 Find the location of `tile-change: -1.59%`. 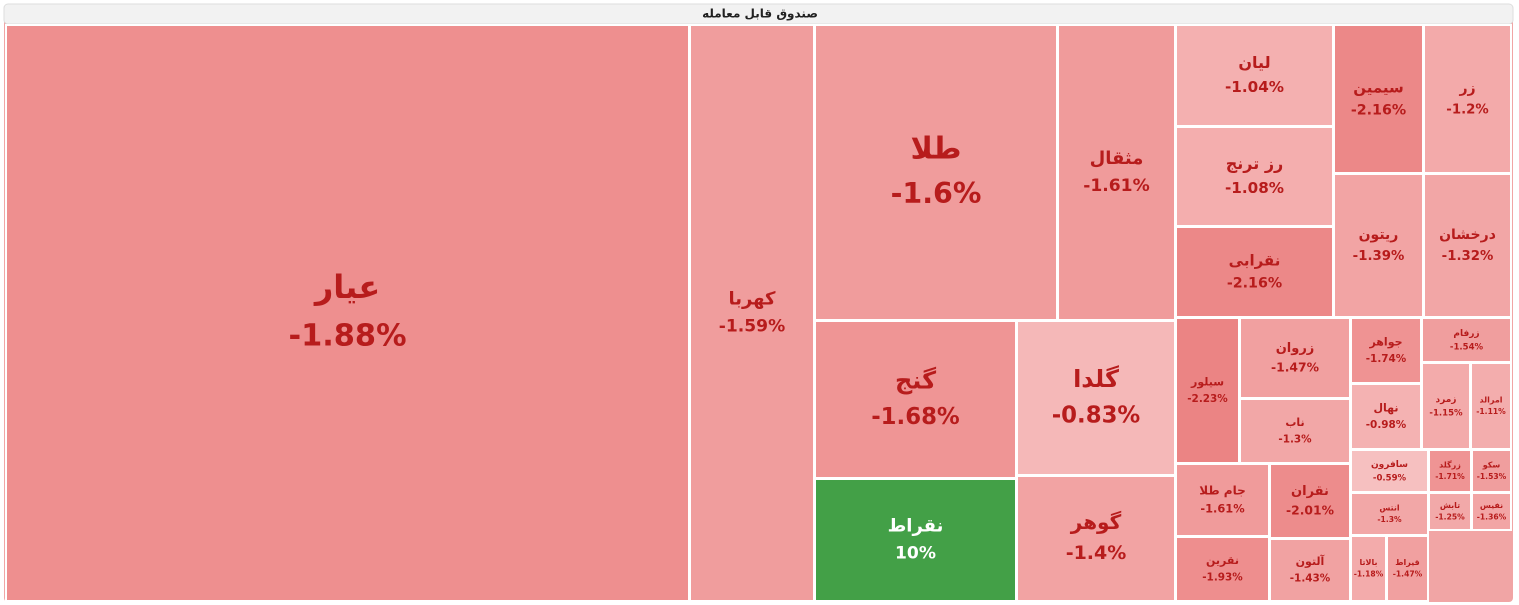

tile-change: -1.59% is located at coordinates (752, 327).